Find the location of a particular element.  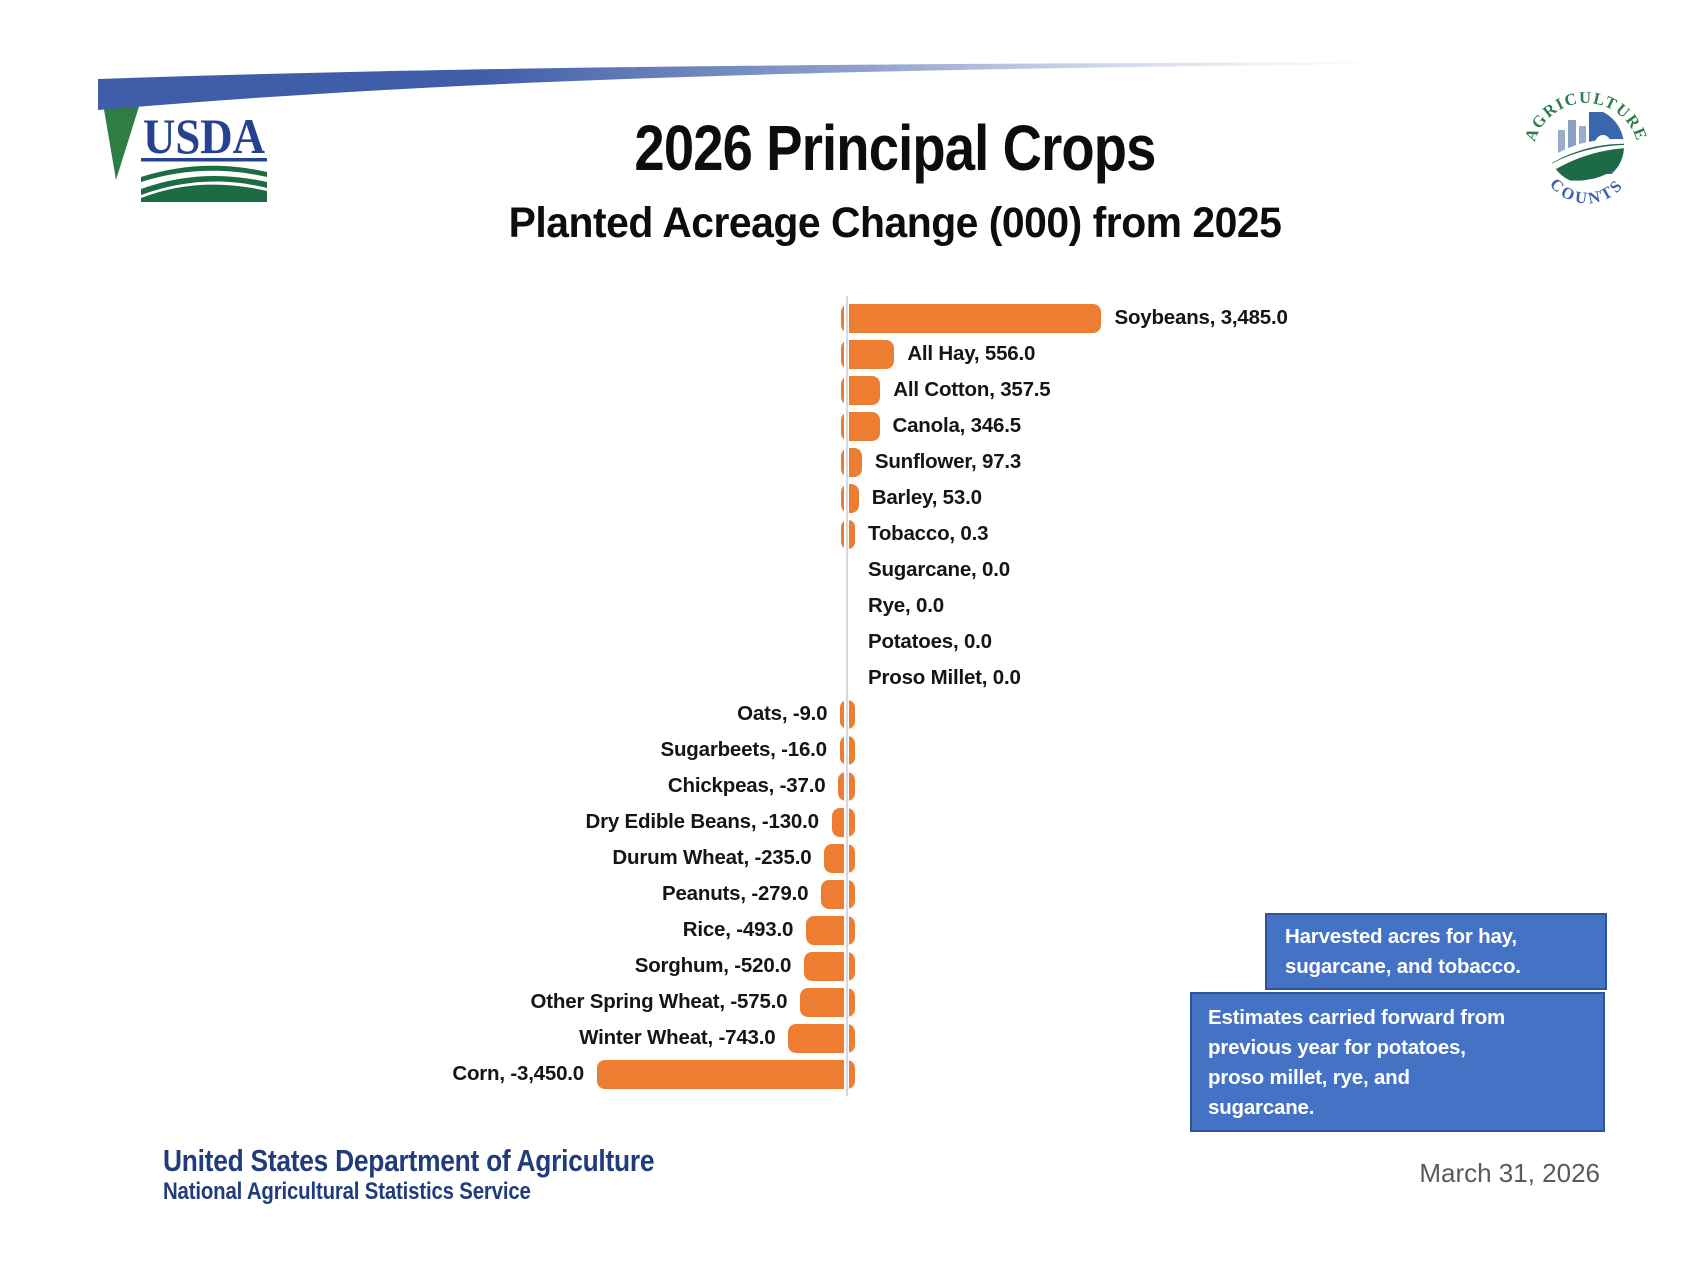

bar-label-proso-millet: Proso Millet, 0.0 is located at coordinates (944, 677).